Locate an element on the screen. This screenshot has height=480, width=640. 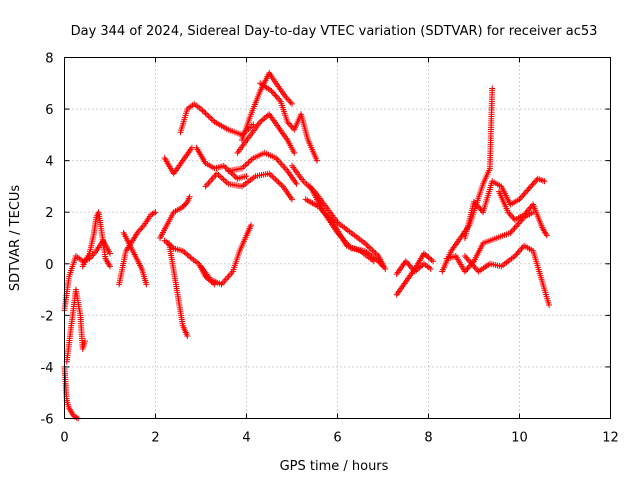
x-tick-label: 0 is located at coordinates (64, 438).